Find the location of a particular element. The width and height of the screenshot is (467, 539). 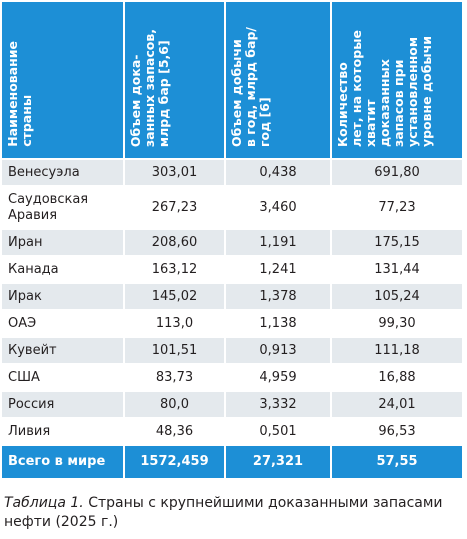

value-cell: 1,378 is located at coordinates (278, 296).